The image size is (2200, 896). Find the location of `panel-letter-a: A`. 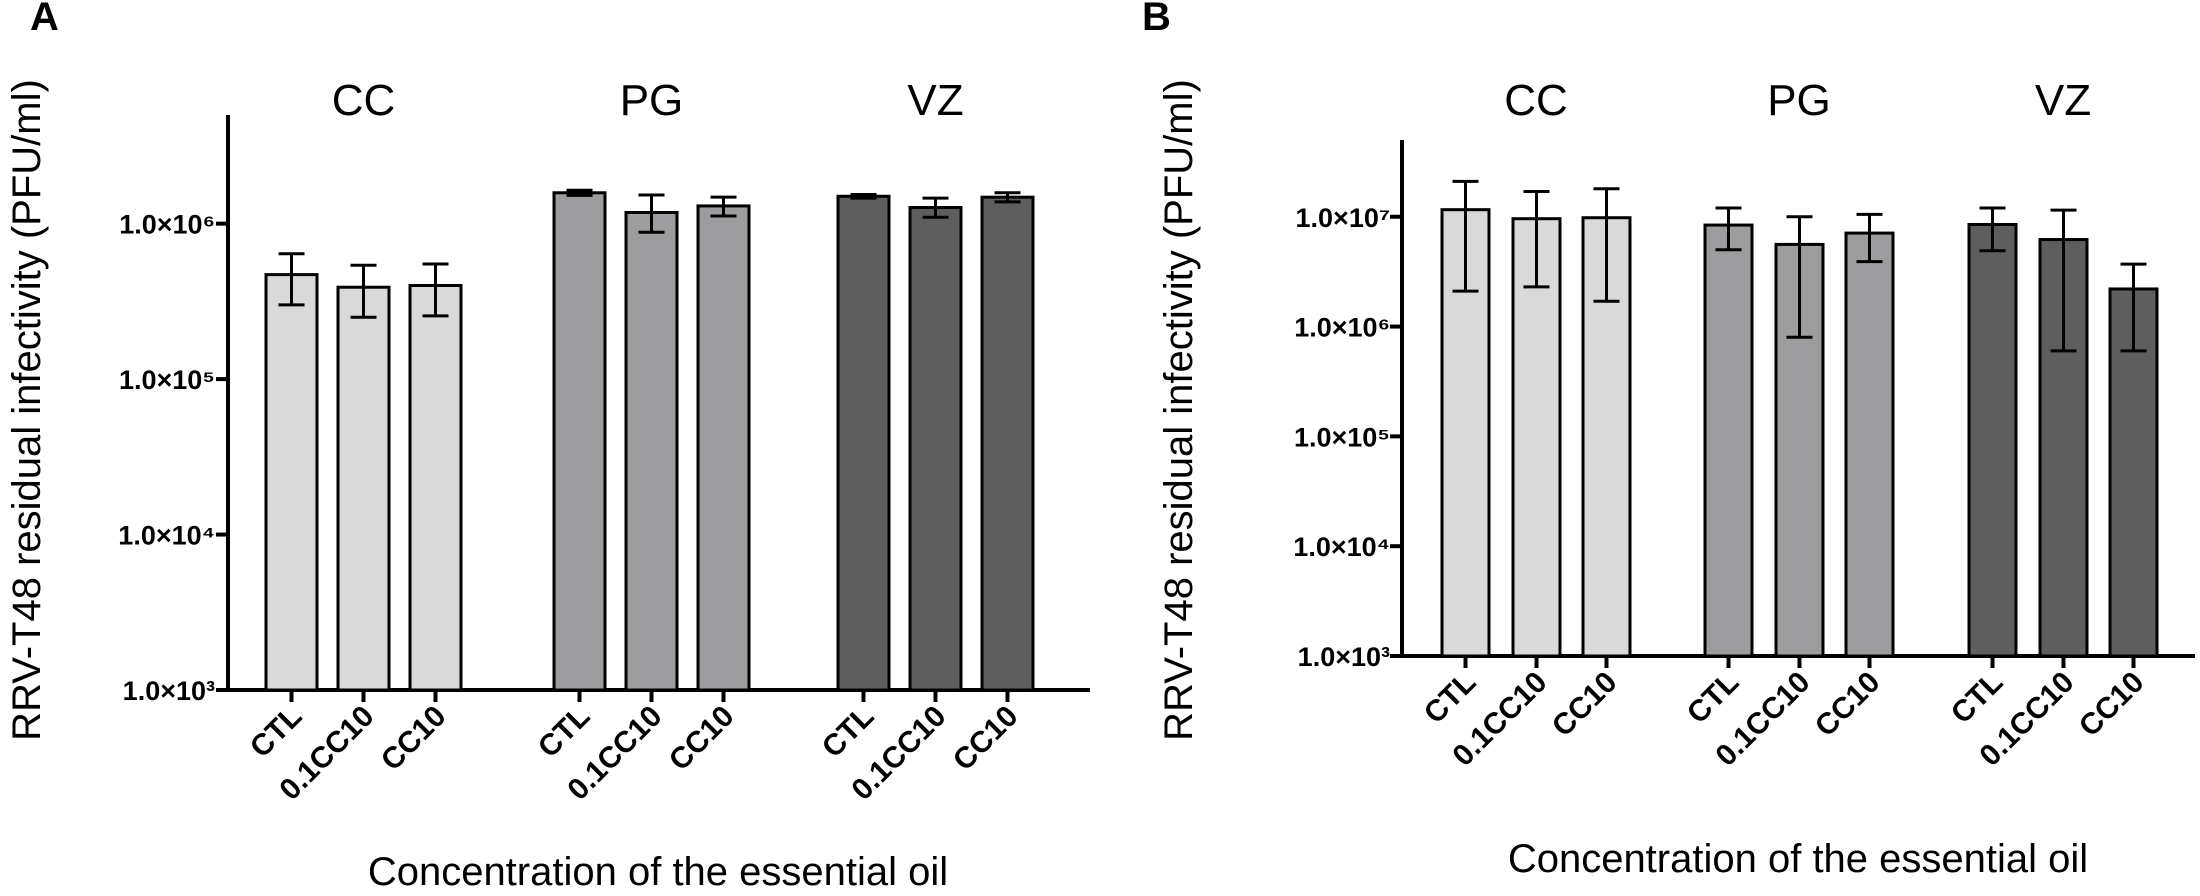

panel-letter-a: A is located at coordinates (44, 19).